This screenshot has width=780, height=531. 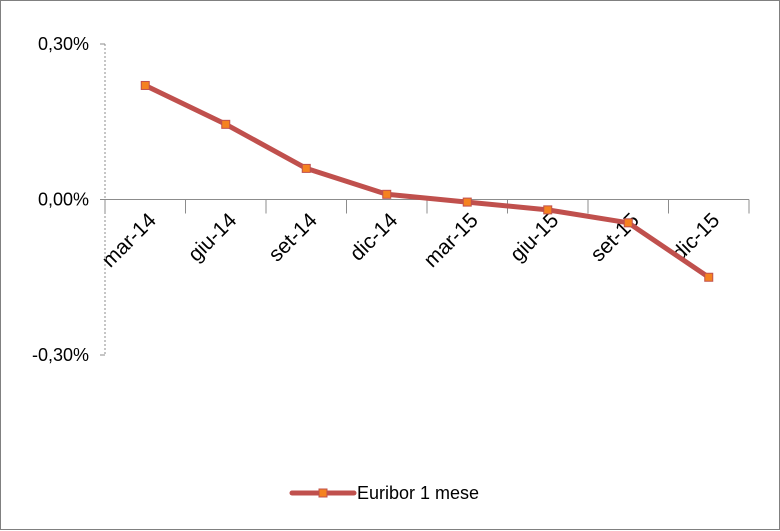 What do you see at coordinates (535, 238) in the screenshot?
I see `x-category-label: giu-15` at bounding box center [535, 238].